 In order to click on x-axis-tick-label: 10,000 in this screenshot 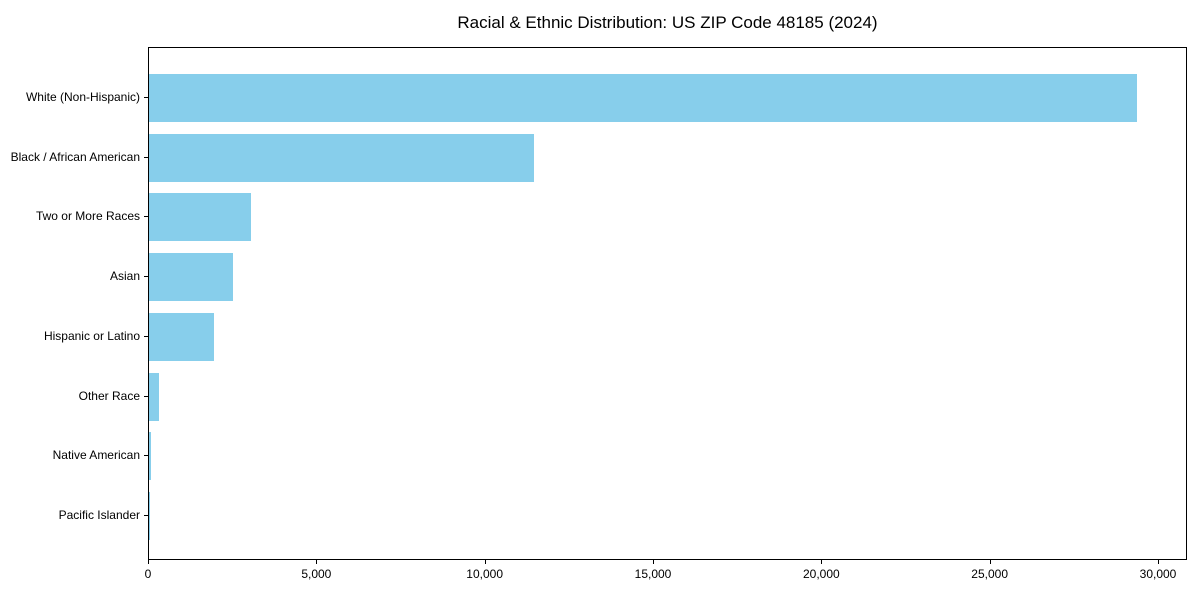, I will do `click(484, 574)`.